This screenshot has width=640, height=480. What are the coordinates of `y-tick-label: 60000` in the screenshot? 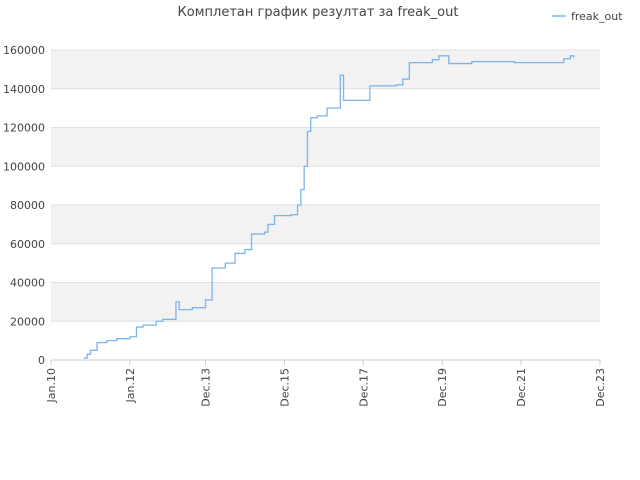 It's located at (27, 244).